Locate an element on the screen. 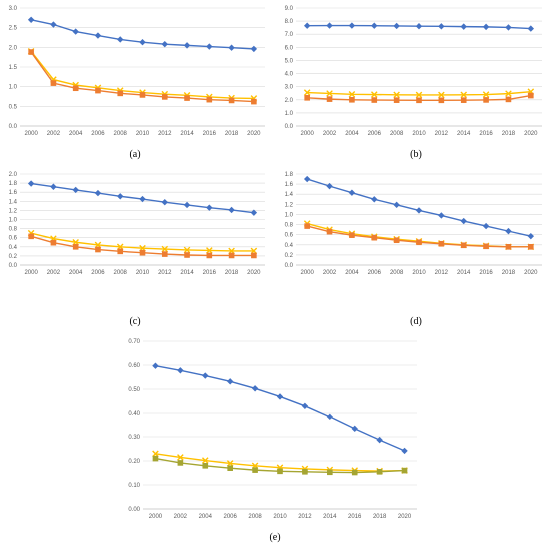 The width and height of the screenshot is (550, 546). panel-label: (b) is located at coordinates (416, 154).